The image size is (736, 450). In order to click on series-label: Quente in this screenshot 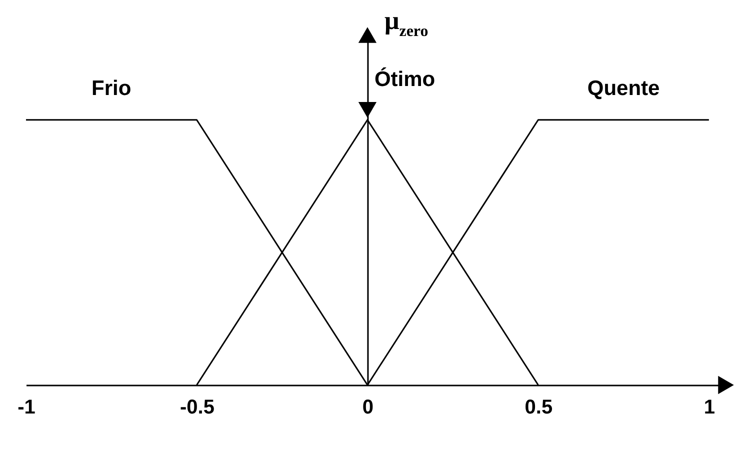, I will do `click(623, 88)`.